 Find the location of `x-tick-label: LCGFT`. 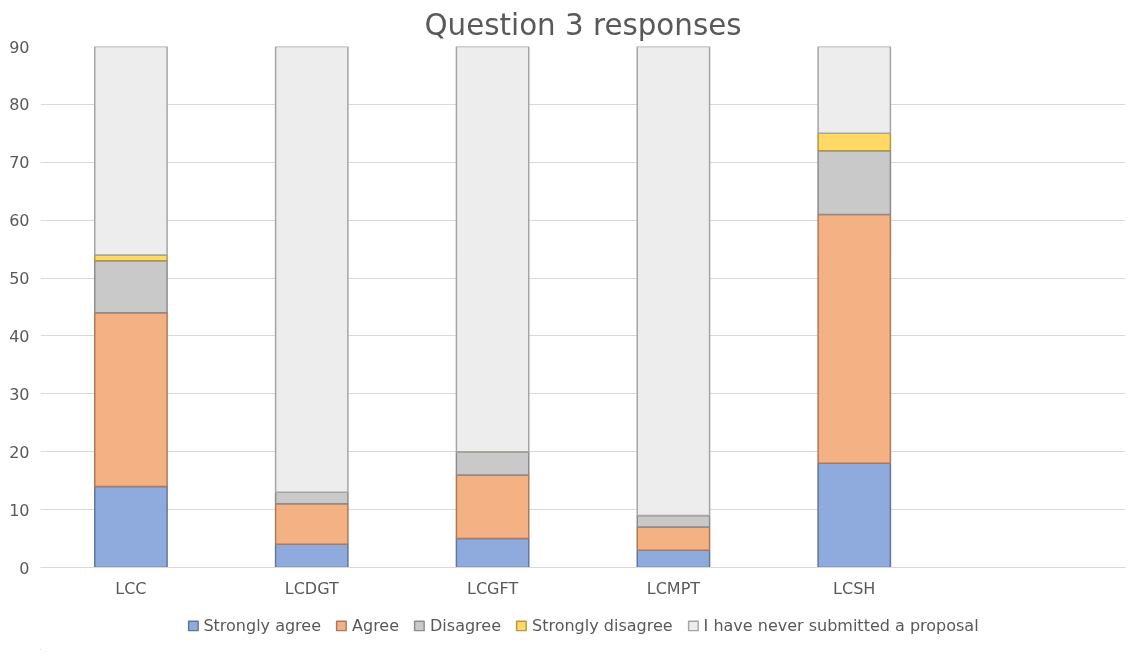

x-tick-label: LCGFT is located at coordinates (492, 588).